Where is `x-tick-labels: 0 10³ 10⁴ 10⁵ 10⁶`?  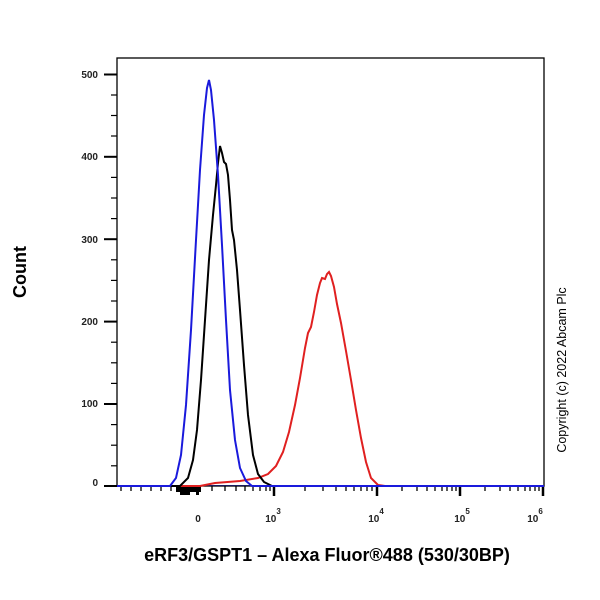
x-tick-labels: 0 10³ 10⁴ 10⁵ 10⁶ is located at coordinates (369, 516).